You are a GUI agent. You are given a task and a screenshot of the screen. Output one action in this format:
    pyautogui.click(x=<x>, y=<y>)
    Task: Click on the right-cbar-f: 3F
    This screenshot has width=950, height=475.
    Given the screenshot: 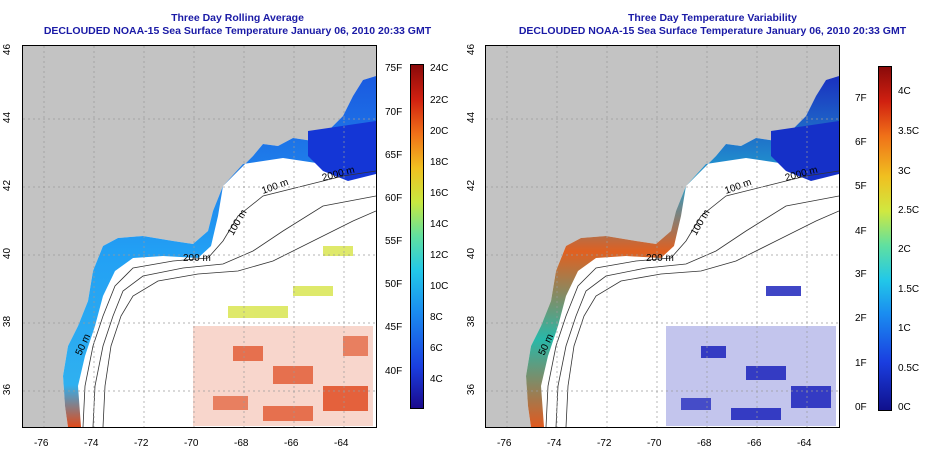 What is the action you would take?
    pyautogui.click(x=861, y=274)
    